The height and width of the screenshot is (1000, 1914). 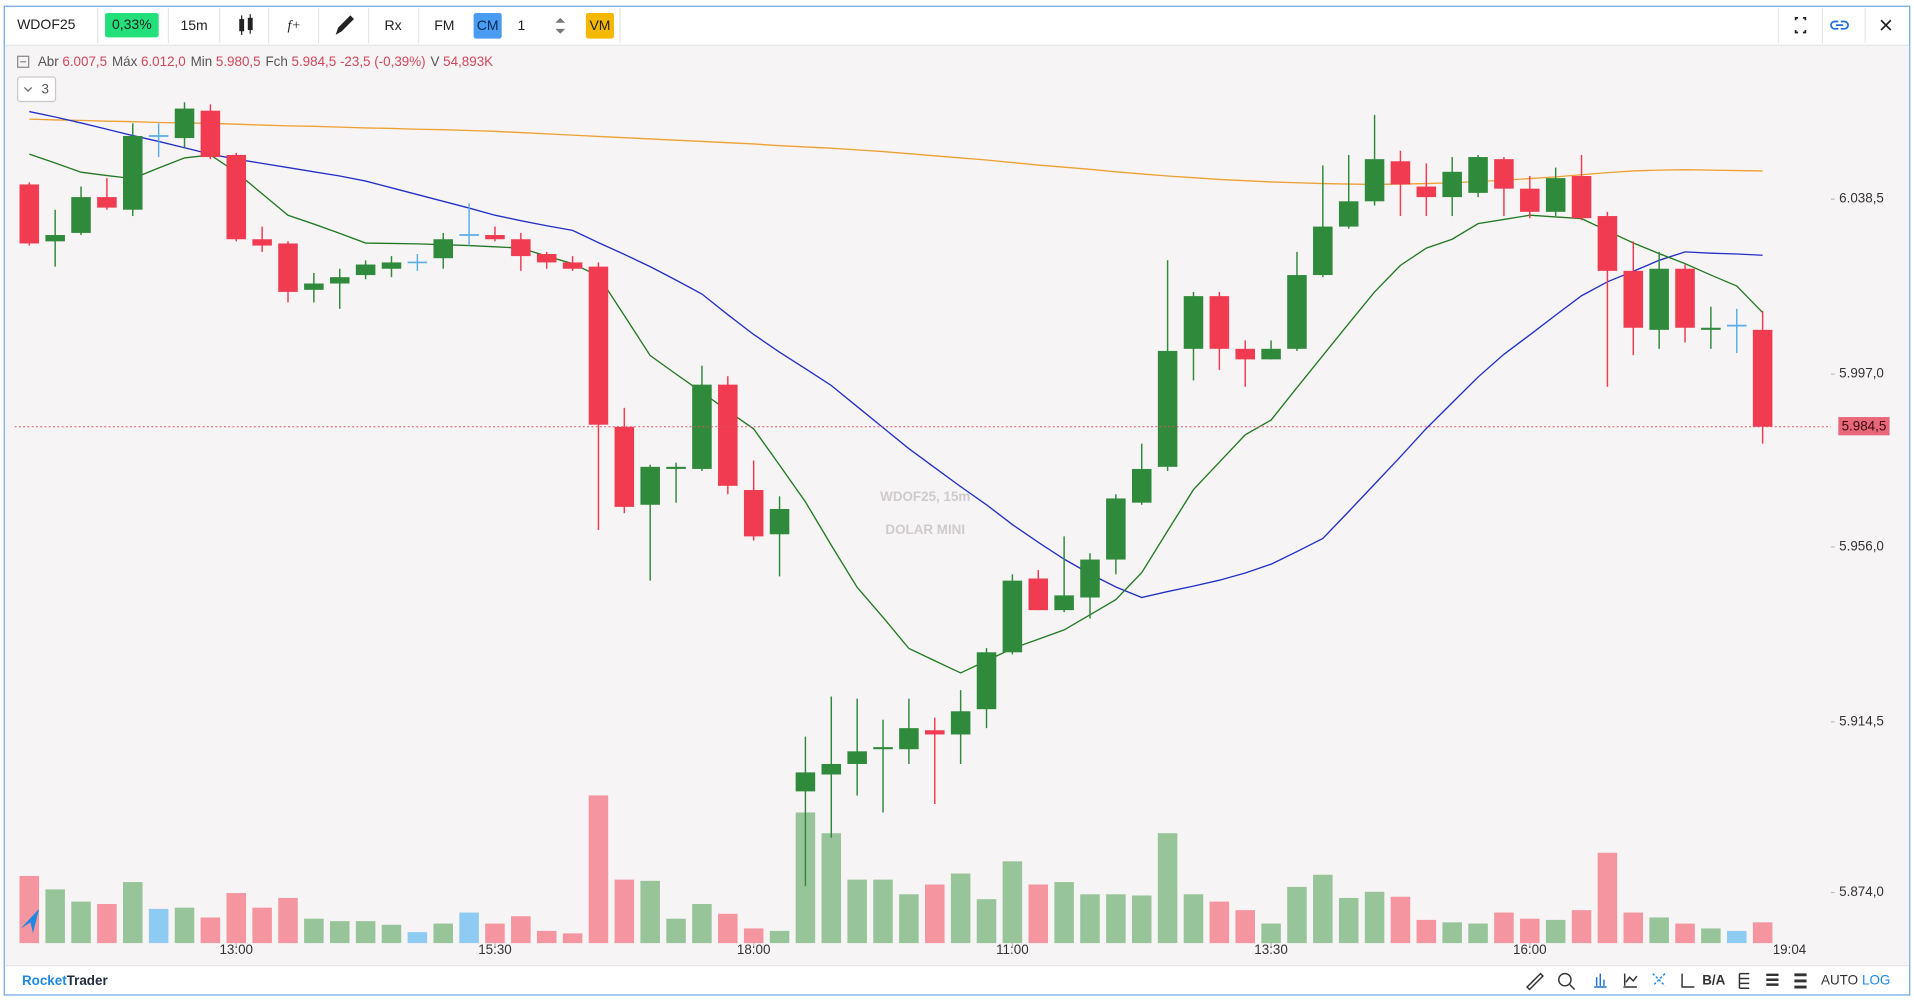 What do you see at coordinates (1744, 980) in the screenshot?
I see `list-icon` at bounding box center [1744, 980].